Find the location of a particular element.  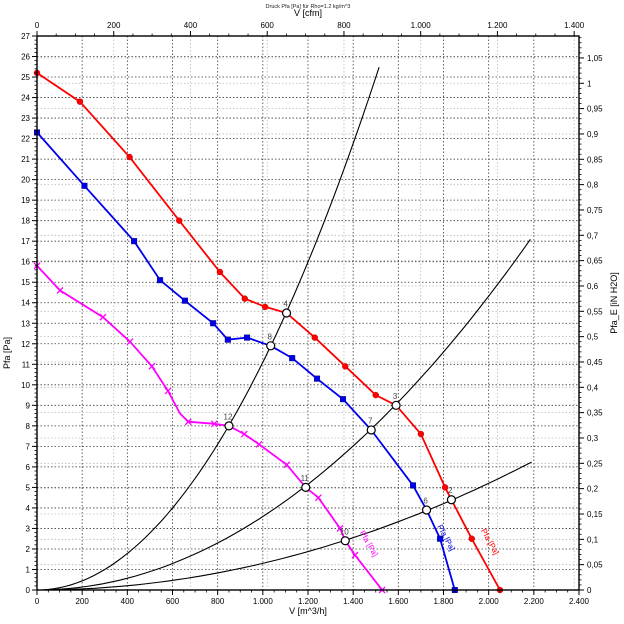

svg-text: 0,9 is located at coordinates (593, 134).